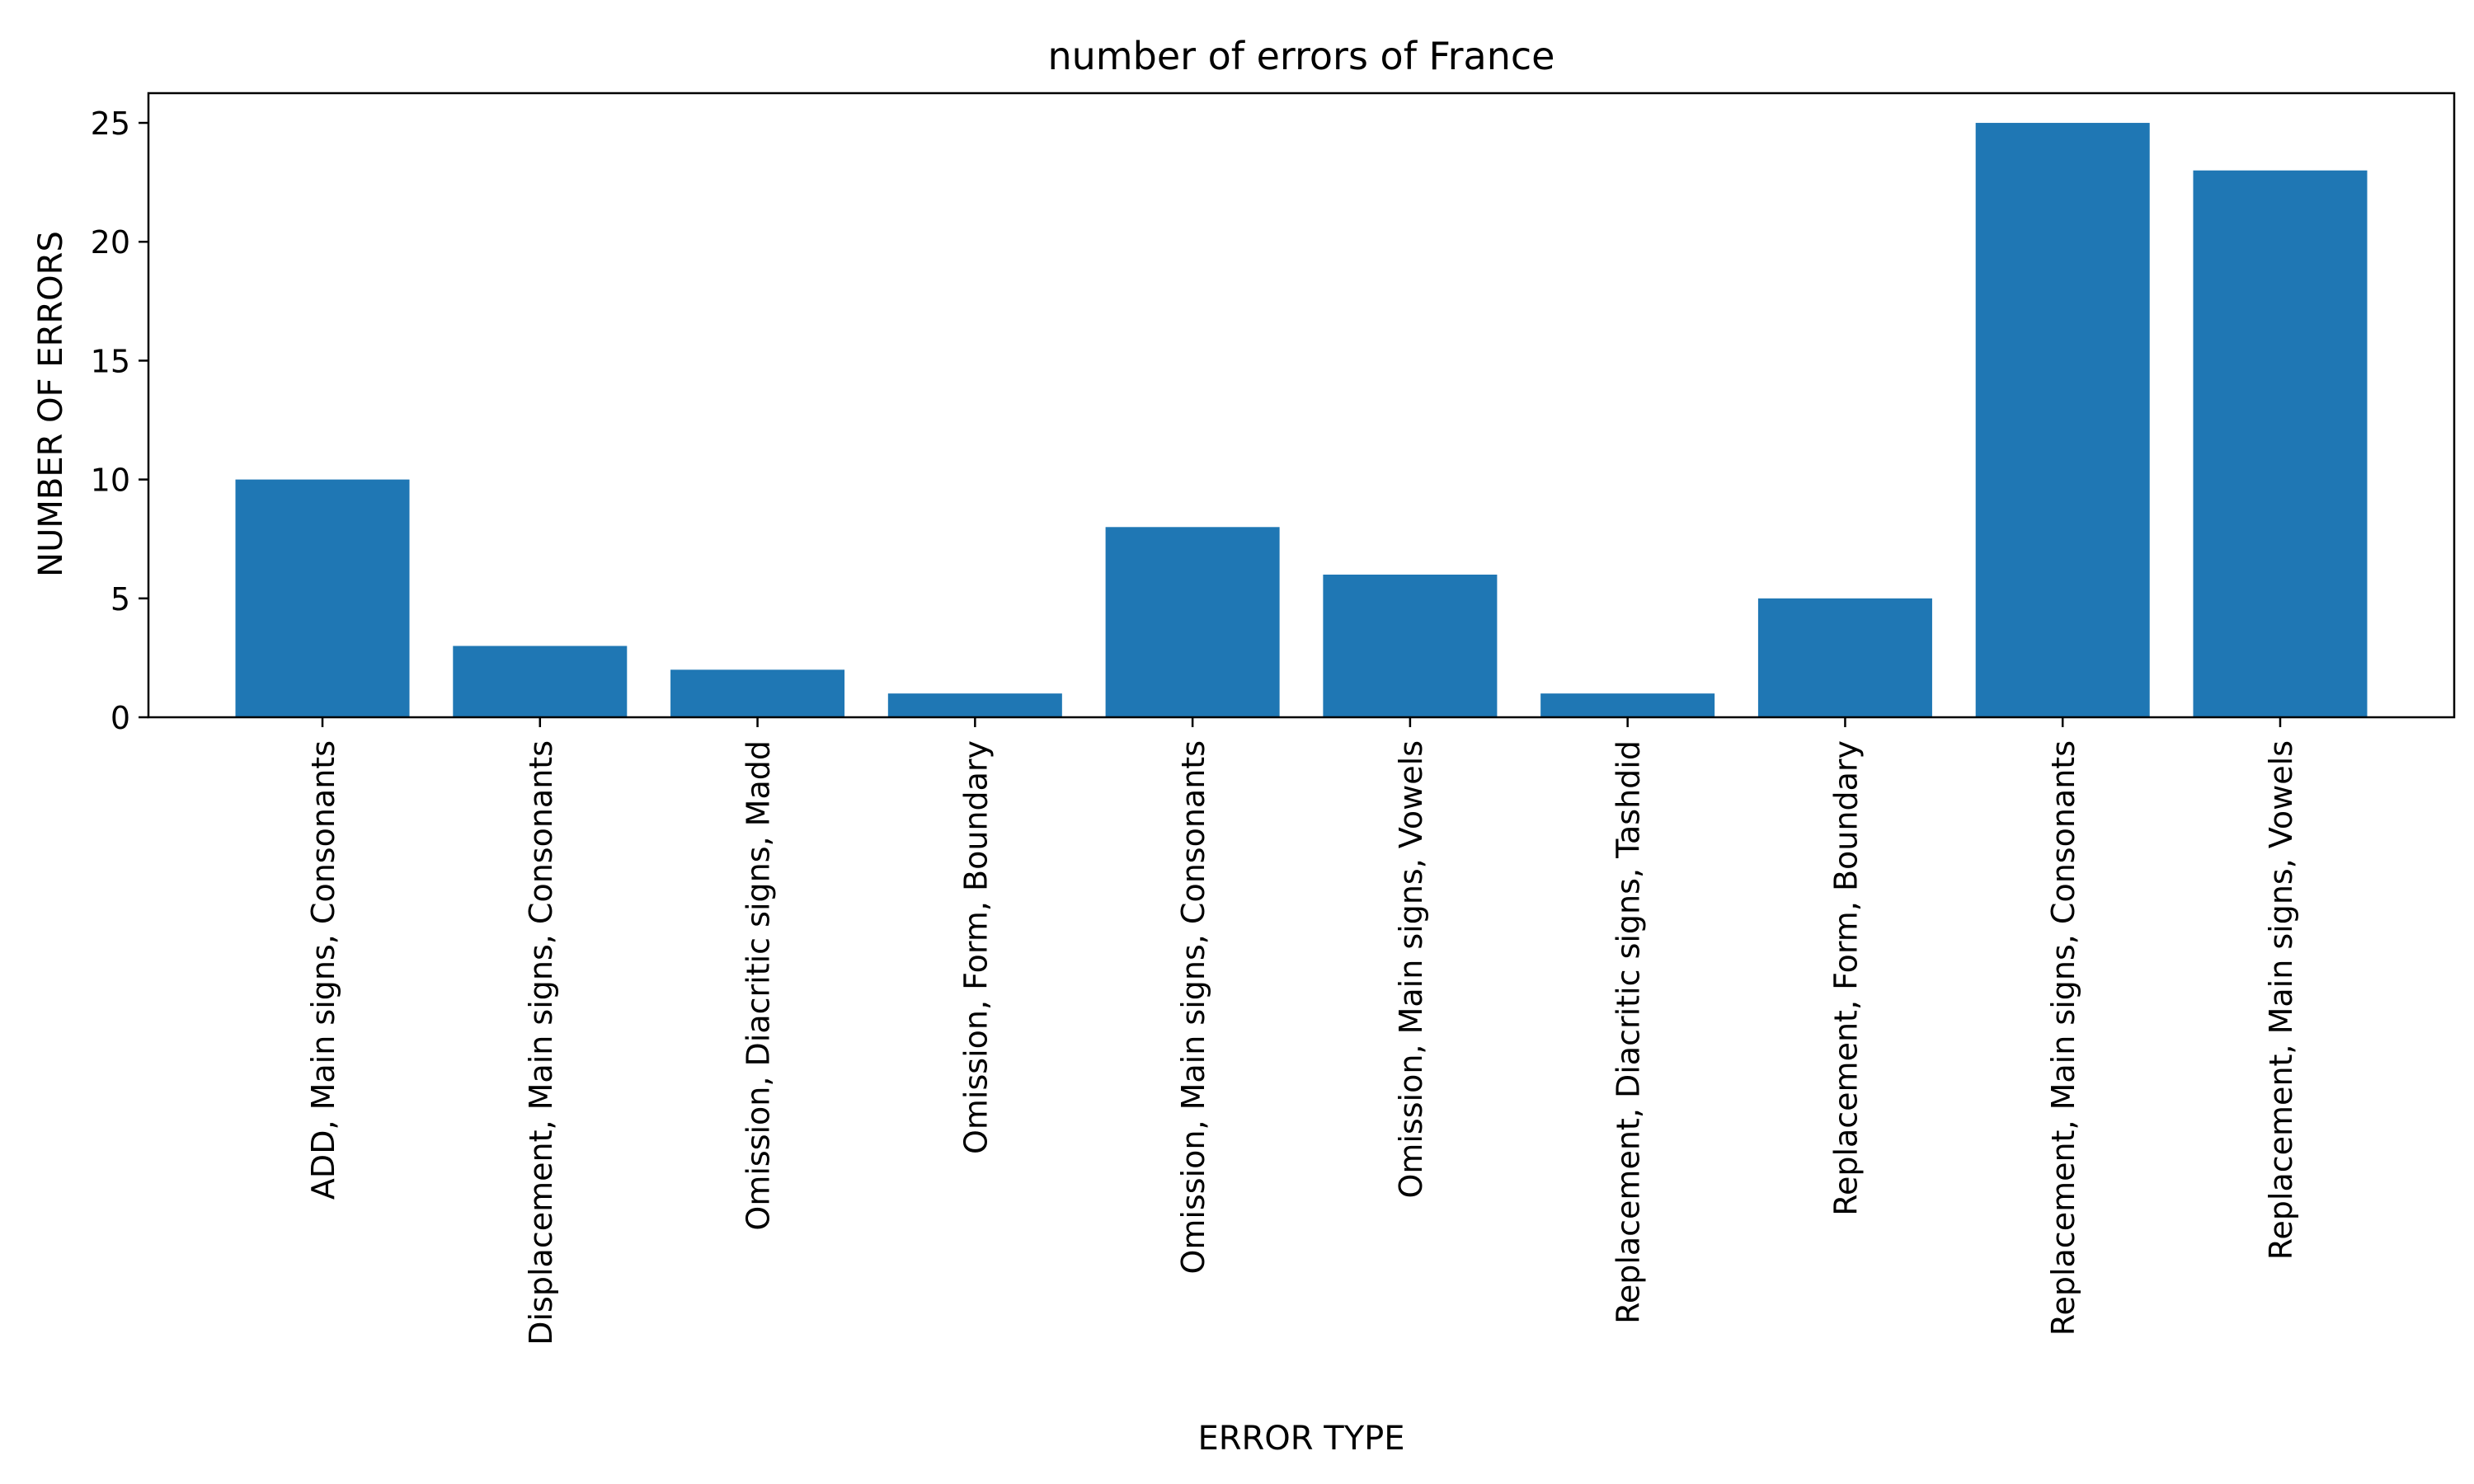 This screenshot has height=1484, width=2474. Describe the element at coordinates (110, 481) in the screenshot. I see `y-tick-label: 10` at that location.